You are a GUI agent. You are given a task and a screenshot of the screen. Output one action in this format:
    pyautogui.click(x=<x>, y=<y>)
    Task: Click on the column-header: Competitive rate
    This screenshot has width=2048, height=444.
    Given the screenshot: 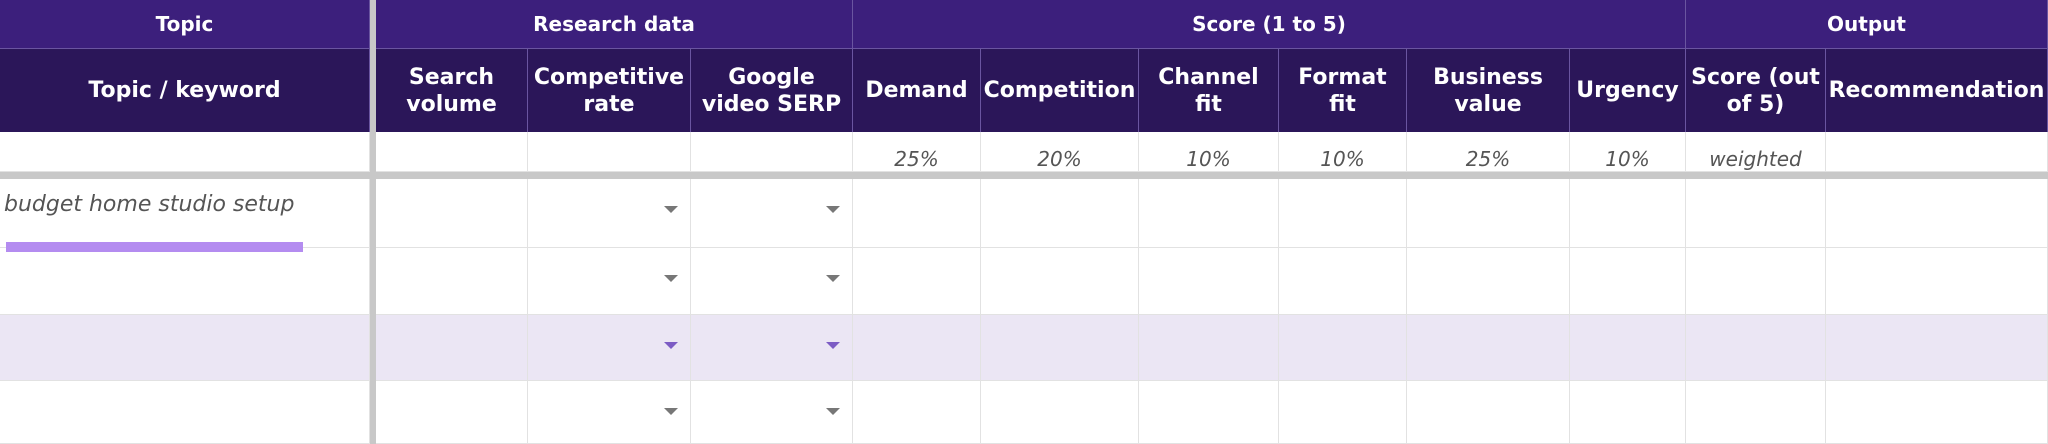 What is the action you would take?
    pyautogui.click(x=609, y=90)
    